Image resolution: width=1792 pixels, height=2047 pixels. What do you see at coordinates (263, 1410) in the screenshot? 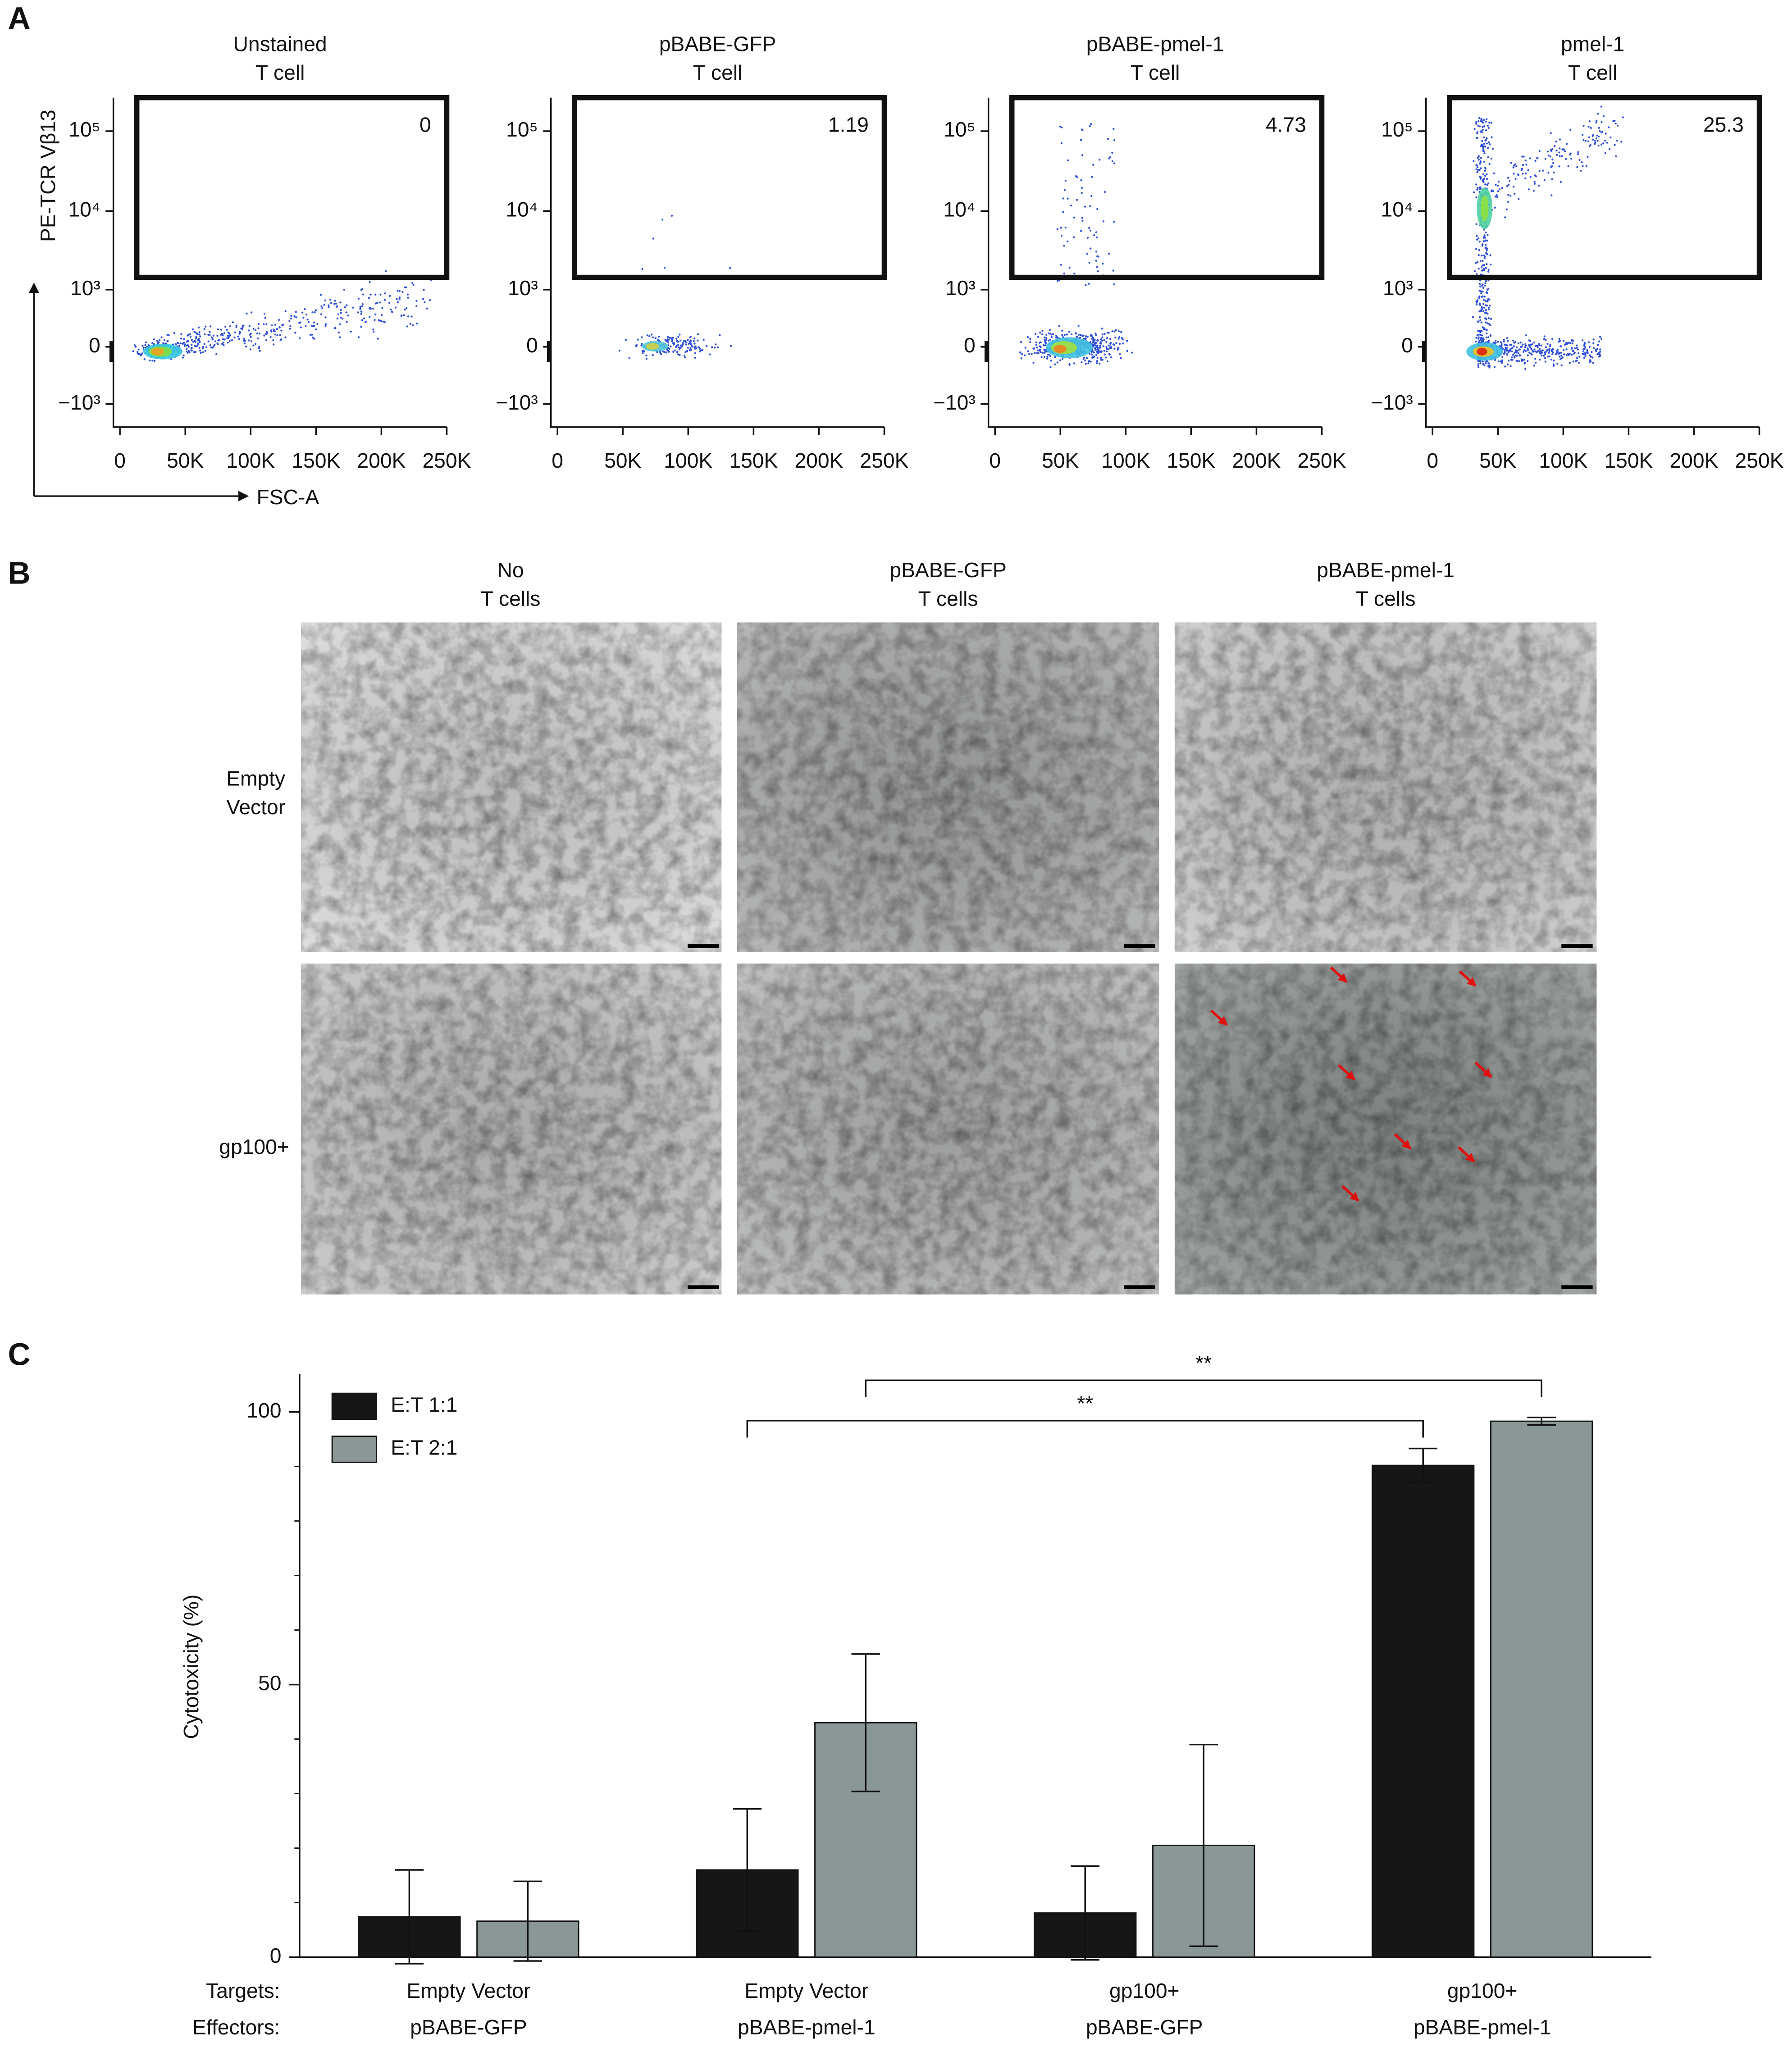
I see `y-tick-label: 100` at bounding box center [263, 1410].